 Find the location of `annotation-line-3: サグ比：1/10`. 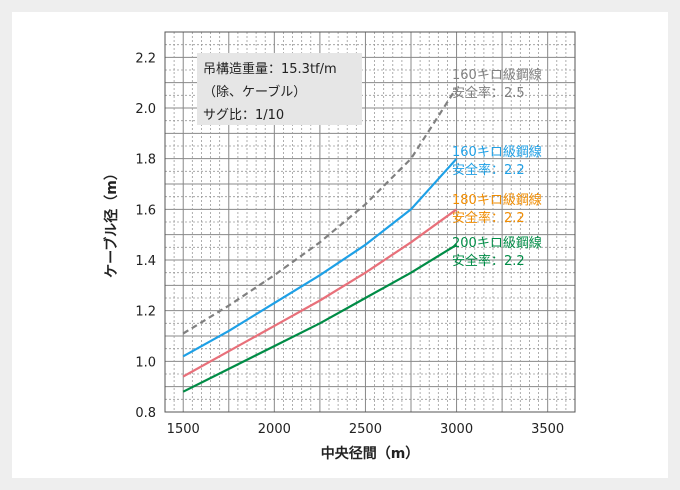

annotation-line-3: サグ比：1/10 is located at coordinates (243, 115).